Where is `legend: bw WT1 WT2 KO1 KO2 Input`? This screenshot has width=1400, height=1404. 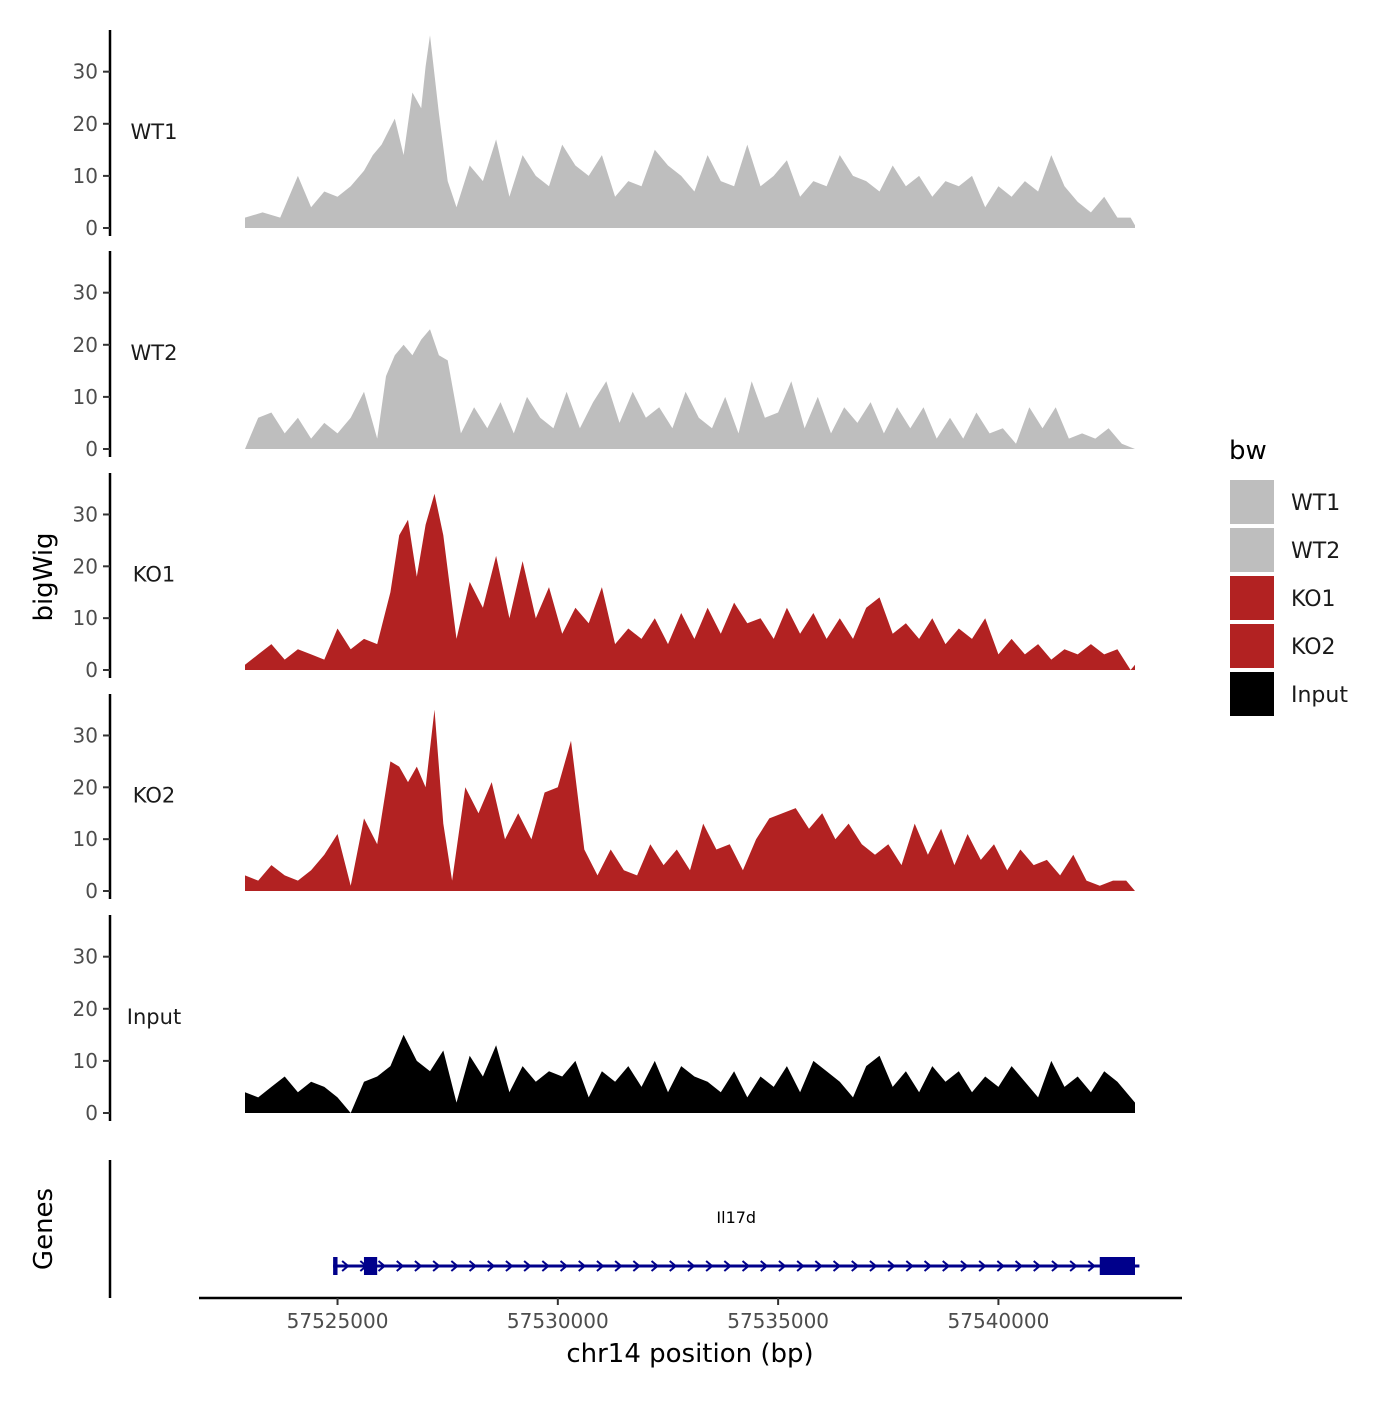 legend: bw WT1 WT2 KO1 KO2 Input is located at coordinates (1288, 576).